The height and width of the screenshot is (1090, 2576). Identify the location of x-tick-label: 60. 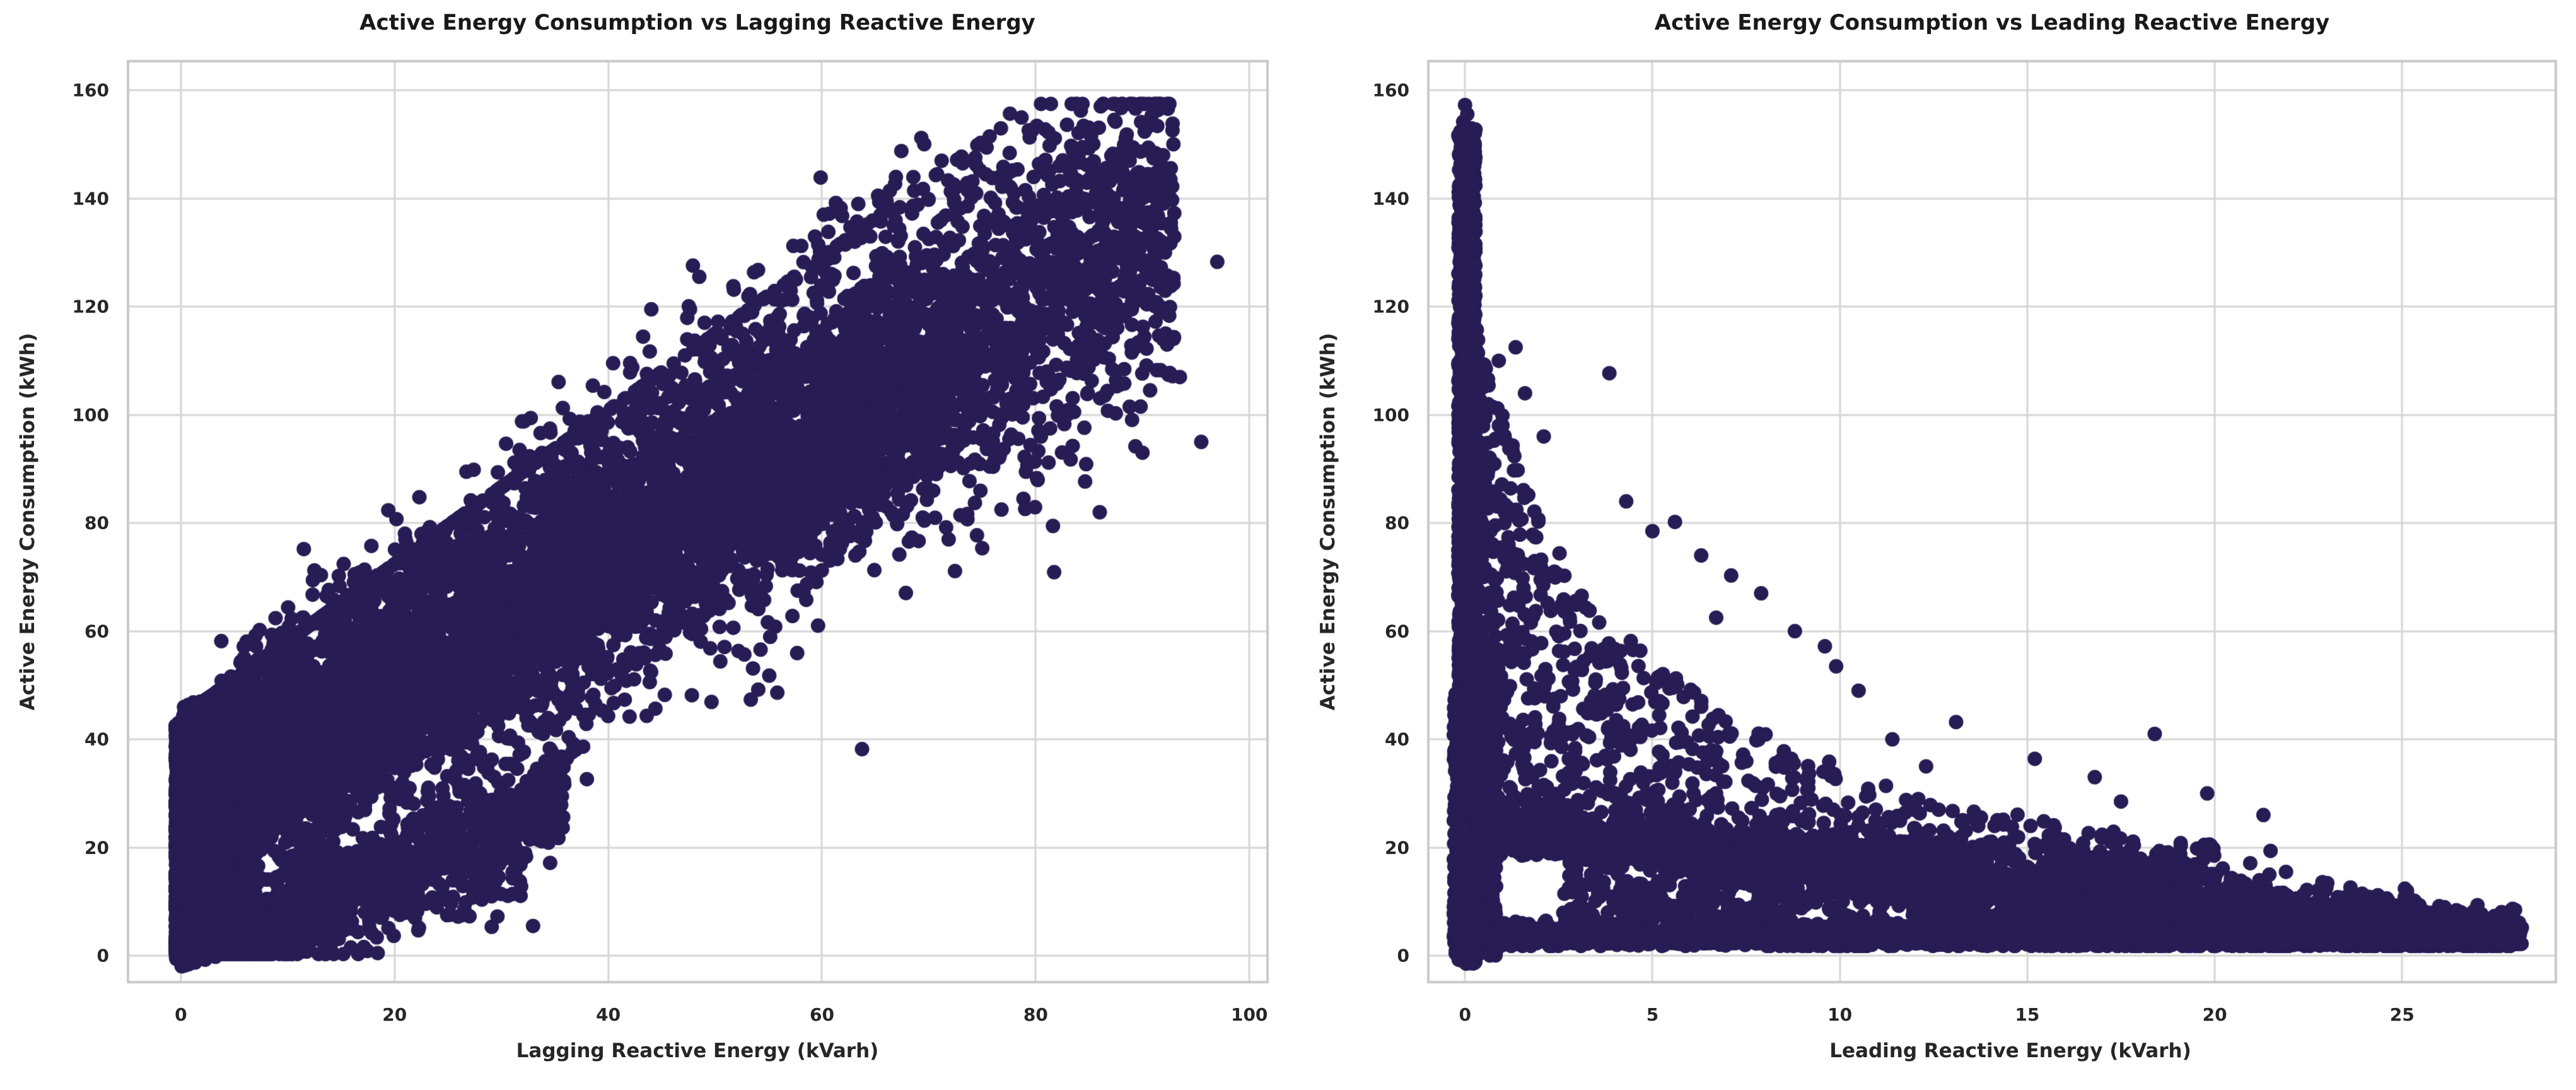
(822, 1015).